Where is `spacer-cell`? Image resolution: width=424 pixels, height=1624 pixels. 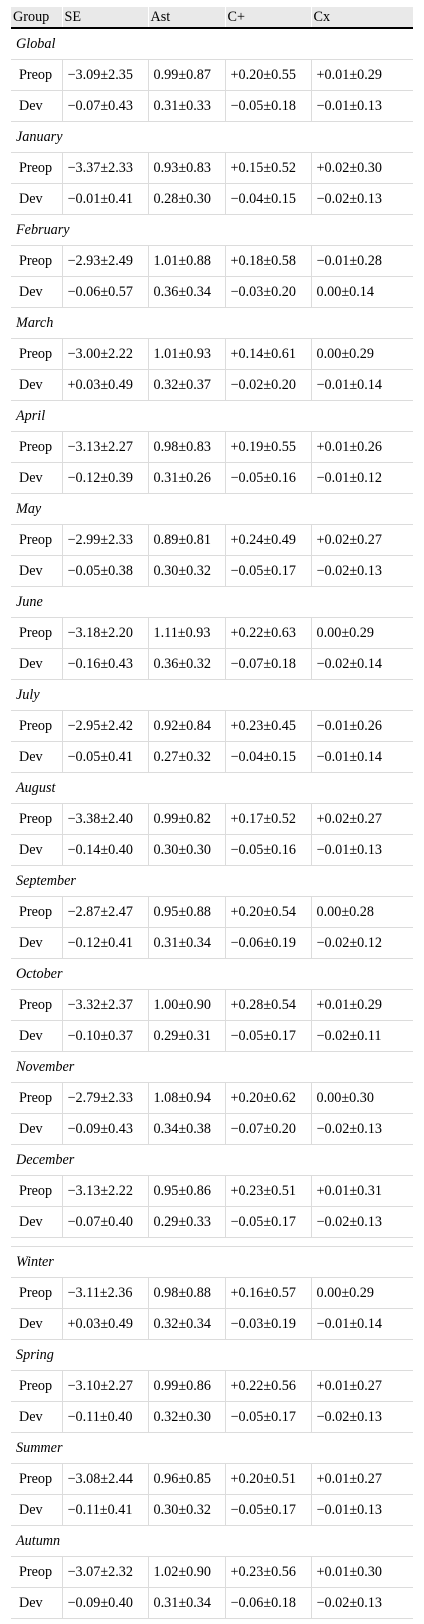 spacer-cell is located at coordinates (212, 1242).